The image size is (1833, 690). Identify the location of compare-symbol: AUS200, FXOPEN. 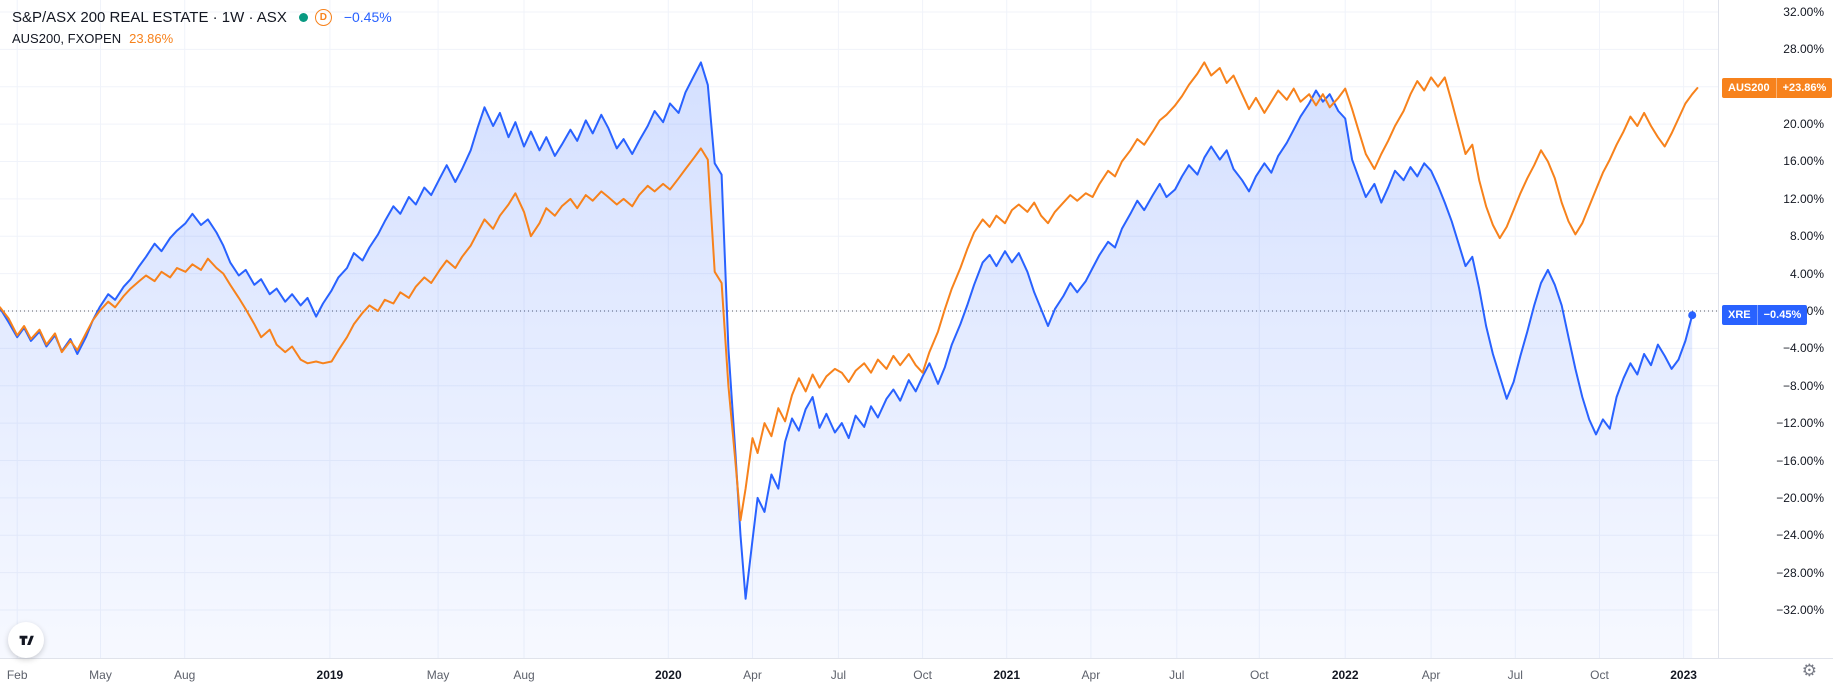
(67, 38).